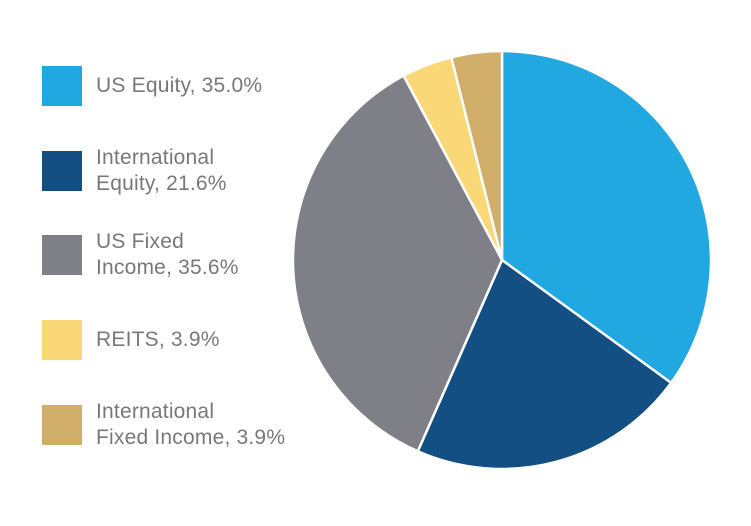 This screenshot has height=526, width=751. I want to click on pie-slice-international-equity, so click(544, 364).